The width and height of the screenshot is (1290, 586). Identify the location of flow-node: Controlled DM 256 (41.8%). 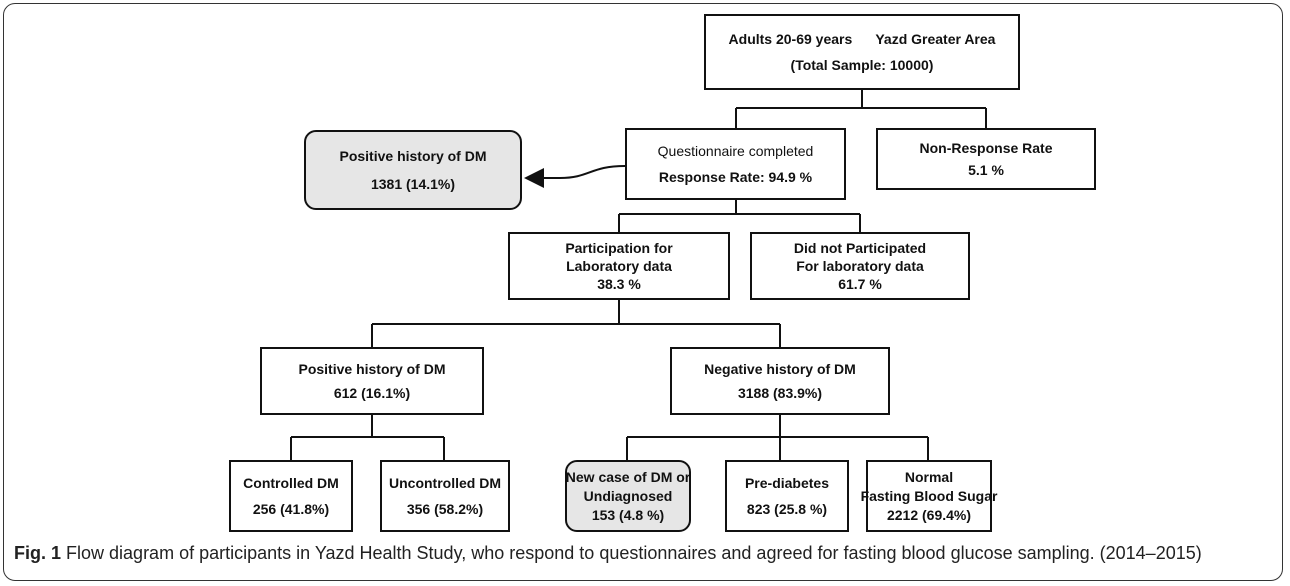
(291, 496).